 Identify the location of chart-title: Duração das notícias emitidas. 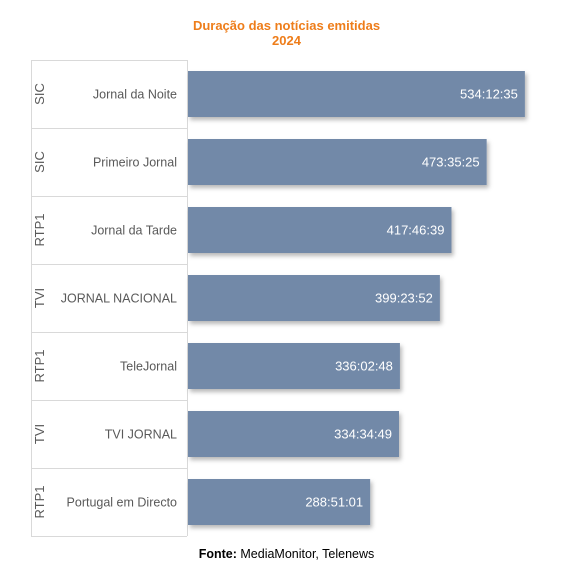
(286, 25).